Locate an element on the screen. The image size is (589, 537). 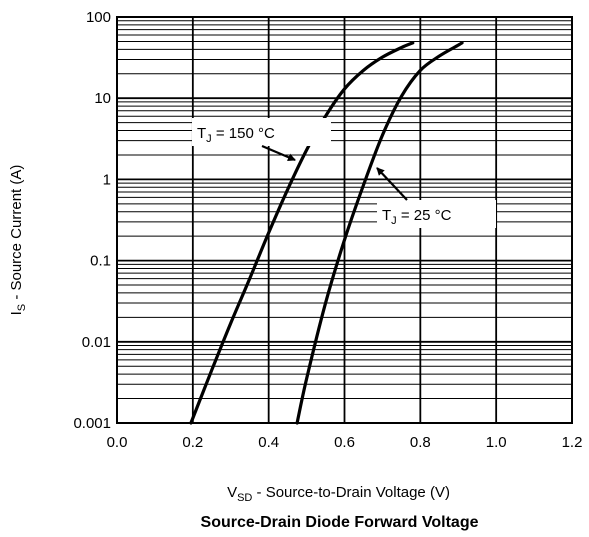
y-tick-label: 0.1 is located at coordinates (100, 261).